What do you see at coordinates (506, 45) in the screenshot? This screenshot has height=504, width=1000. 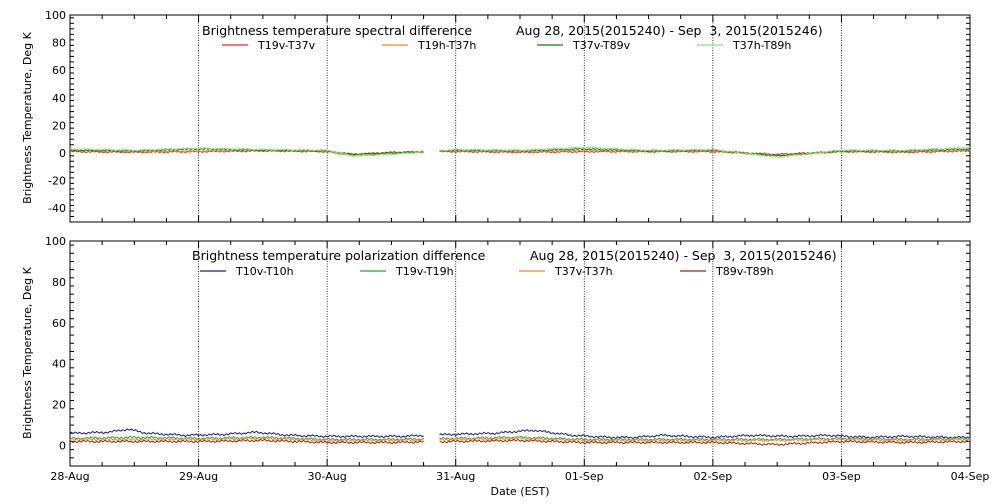 I see `legend: T19v-T37v T19h-T37h T37v-T89v T37h-T89h` at bounding box center [506, 45].